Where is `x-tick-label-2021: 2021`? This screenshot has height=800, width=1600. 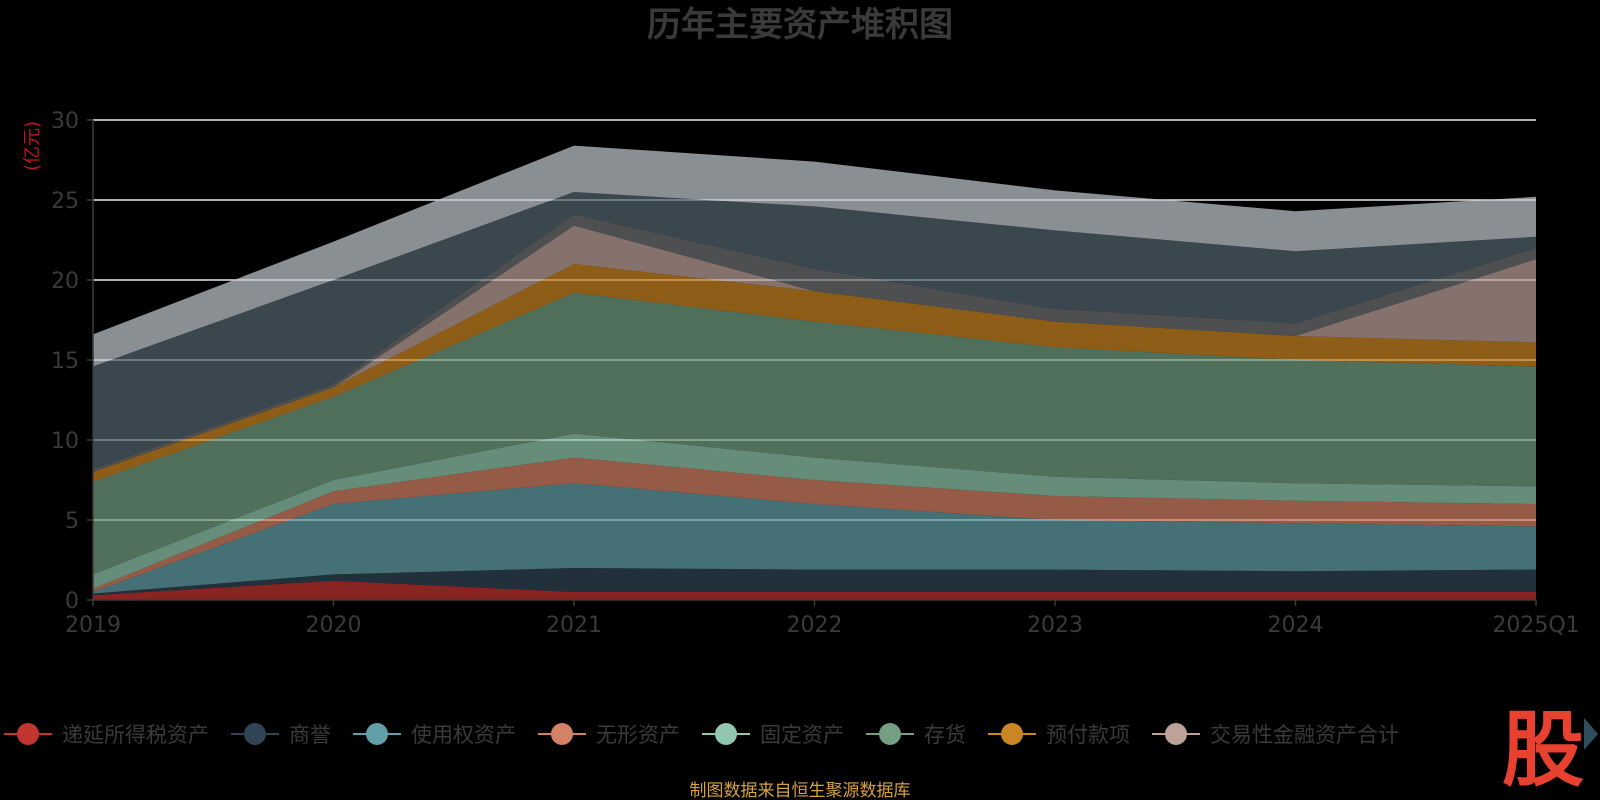
x-tick-label-2021: 2021 is located at coordinates (574, 625).